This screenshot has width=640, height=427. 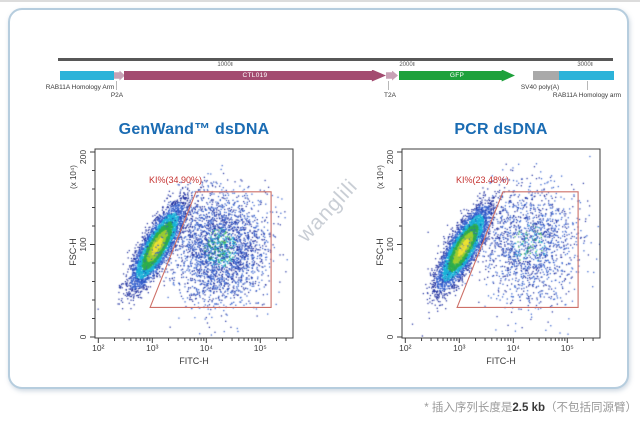 I want to click on gate-label: KI%(23.48%), so click(x=482, y=180).